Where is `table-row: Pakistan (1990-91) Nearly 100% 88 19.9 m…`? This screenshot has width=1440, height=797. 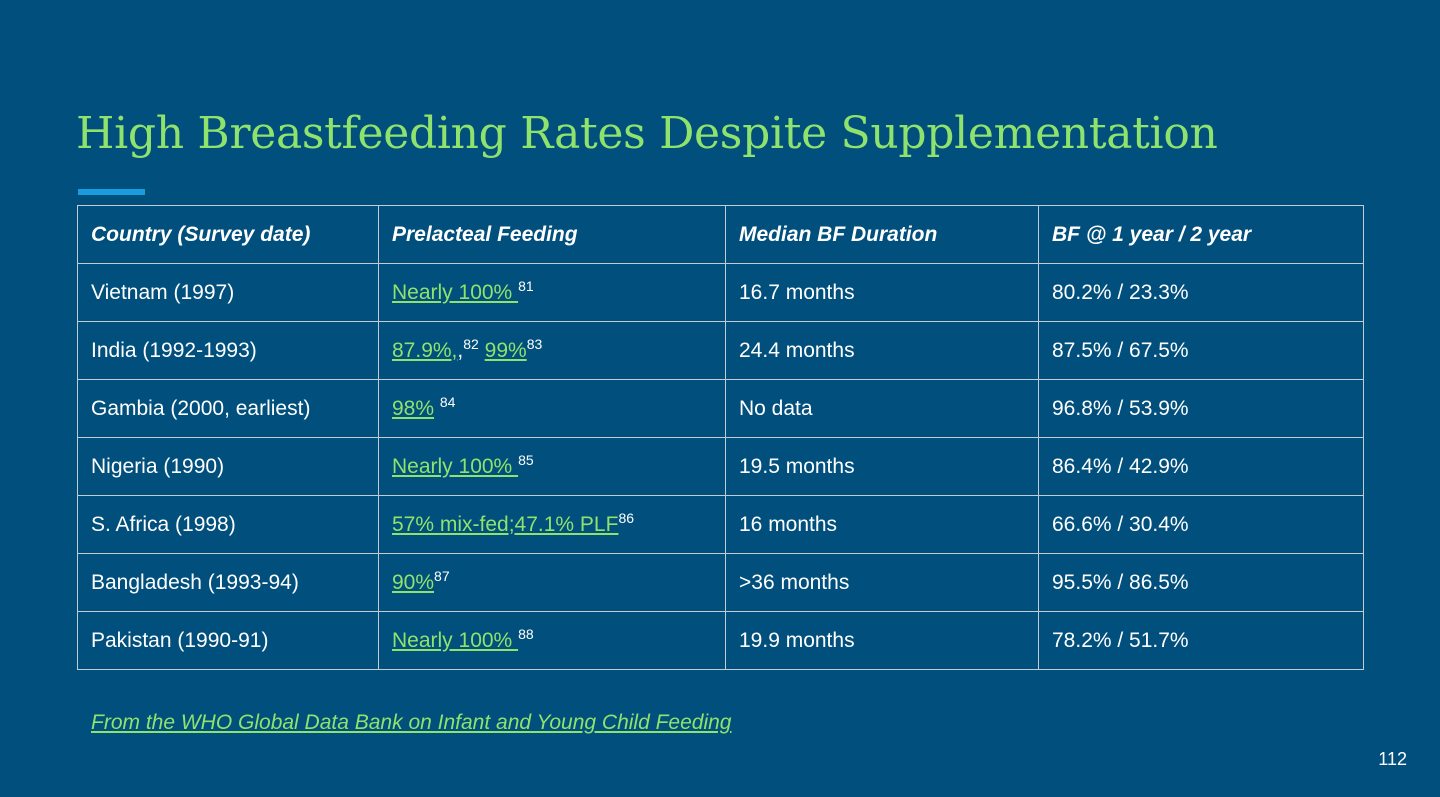 table-row: Pakistan (1990-91) Nearly 100% 88 19.9 m… is located at coordinates (720, 640).